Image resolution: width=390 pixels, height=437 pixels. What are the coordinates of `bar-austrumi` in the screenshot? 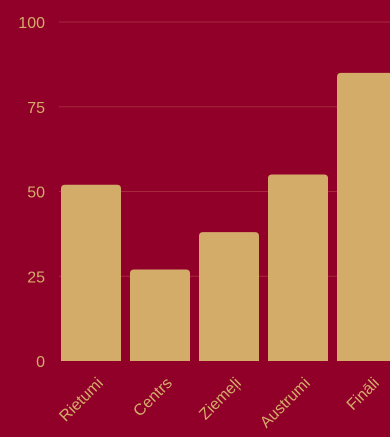 It's located at (298, 267).